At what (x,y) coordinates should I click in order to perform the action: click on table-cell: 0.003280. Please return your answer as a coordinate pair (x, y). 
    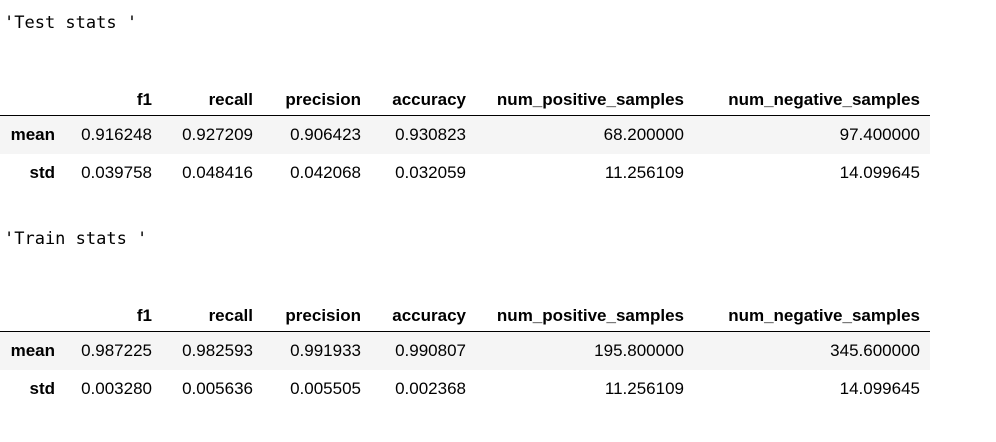
    Looking at the image, I should click on (116, 388).